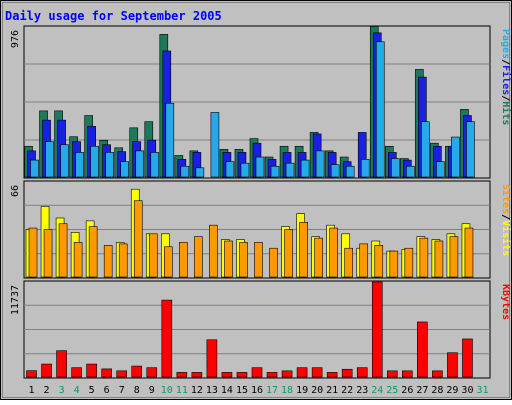 Image resolution: width=512 pixels, height=405 pixels. What do you see at coordinates (113, 16) in the screenshot?
I see `chart-title: Daily usage for September 2005` at bounding box center [113, 16].